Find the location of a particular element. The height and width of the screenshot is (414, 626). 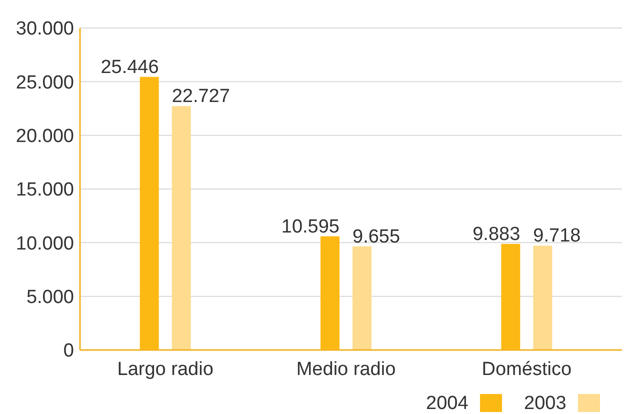

y-tick-label: 0 is located at coordinates (68, 351).